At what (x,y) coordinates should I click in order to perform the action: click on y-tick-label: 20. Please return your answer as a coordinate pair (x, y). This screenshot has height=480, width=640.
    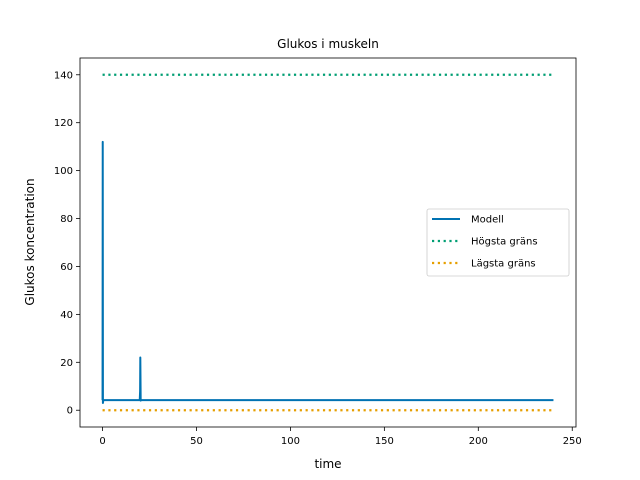
    Looking at the image, I should click on (66, 363).